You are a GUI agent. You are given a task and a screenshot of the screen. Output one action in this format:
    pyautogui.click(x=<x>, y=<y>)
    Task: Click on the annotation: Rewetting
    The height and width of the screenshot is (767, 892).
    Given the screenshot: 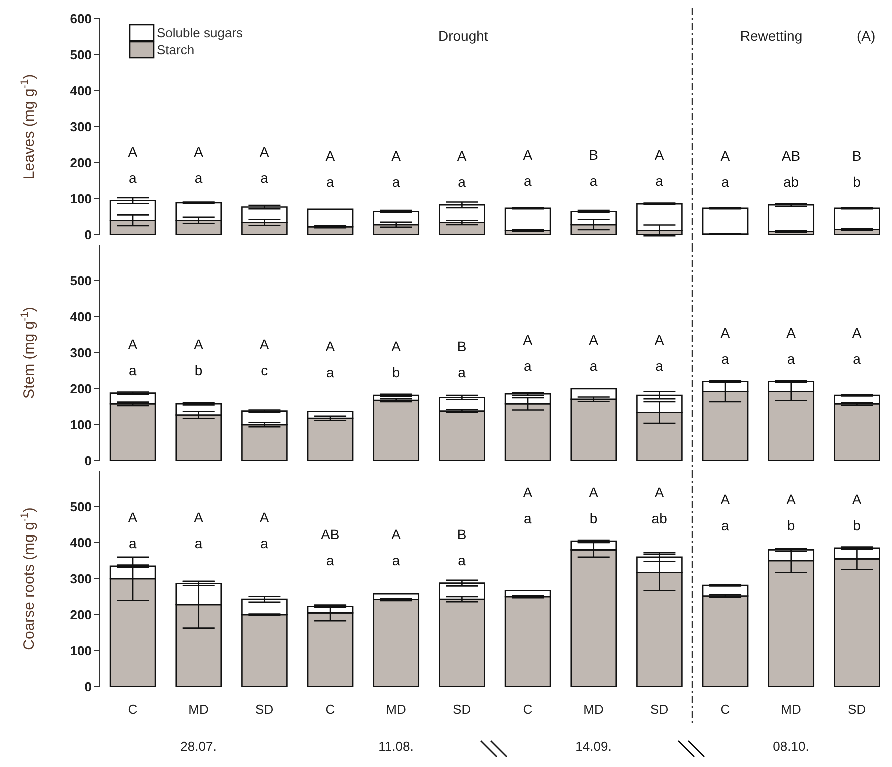 What is the action you would take?
    pyautogui.click(x=771, y=36)
    